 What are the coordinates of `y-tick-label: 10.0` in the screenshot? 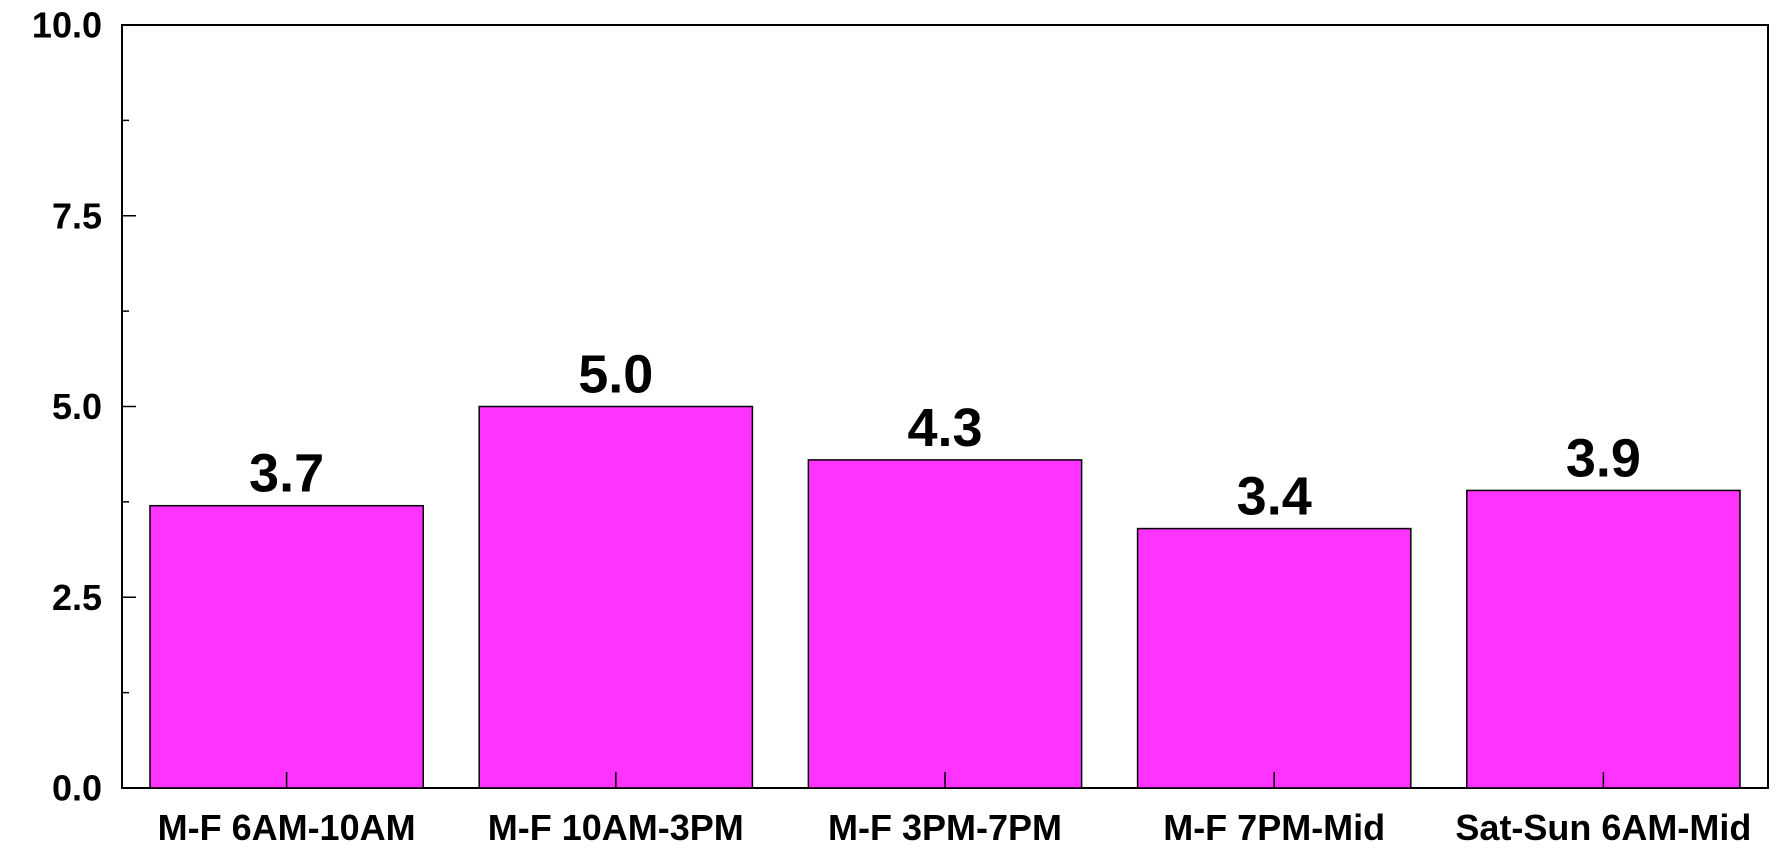 It's located at (67, 25).